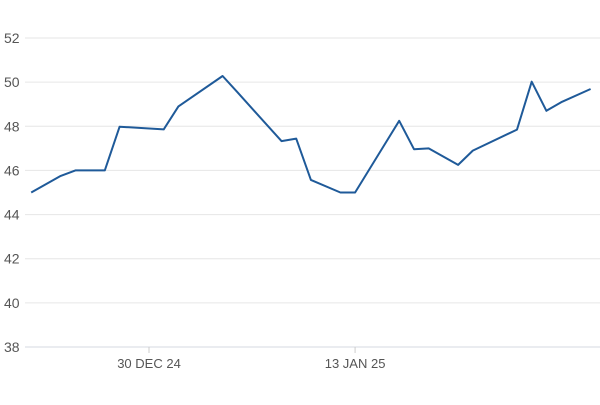  What do you see at coordinates (355, 363) in the screenshot?
I see `x-tick-label: 13 JAN 25` at bounding box center [355, 363].